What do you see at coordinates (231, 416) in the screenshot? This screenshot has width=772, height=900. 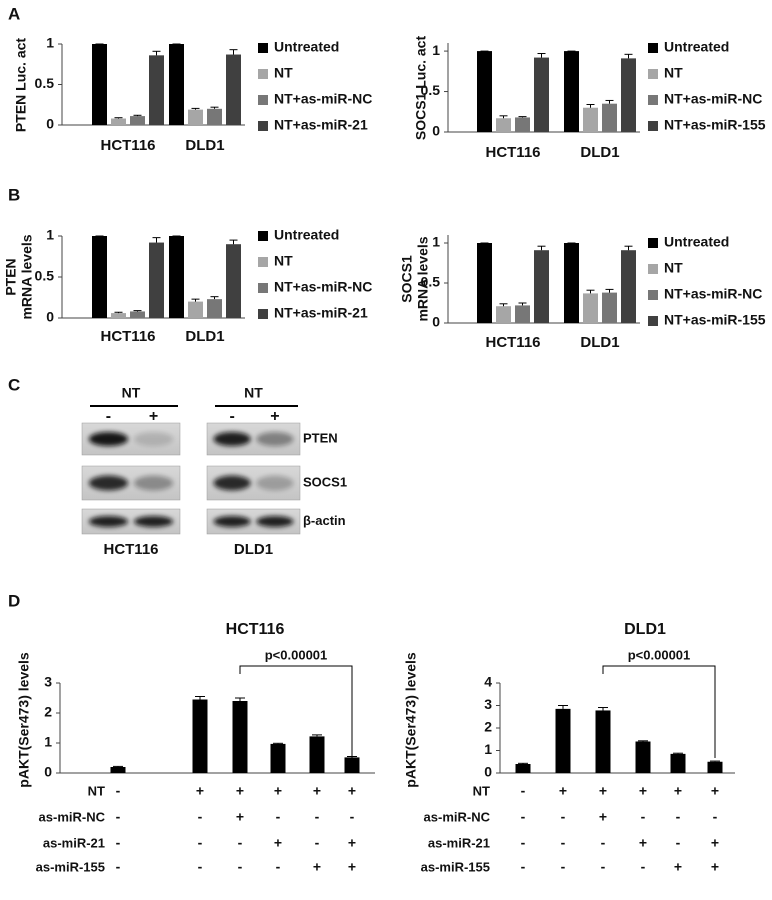 I see `blot-sign: -` at bounding box center [231, 416].